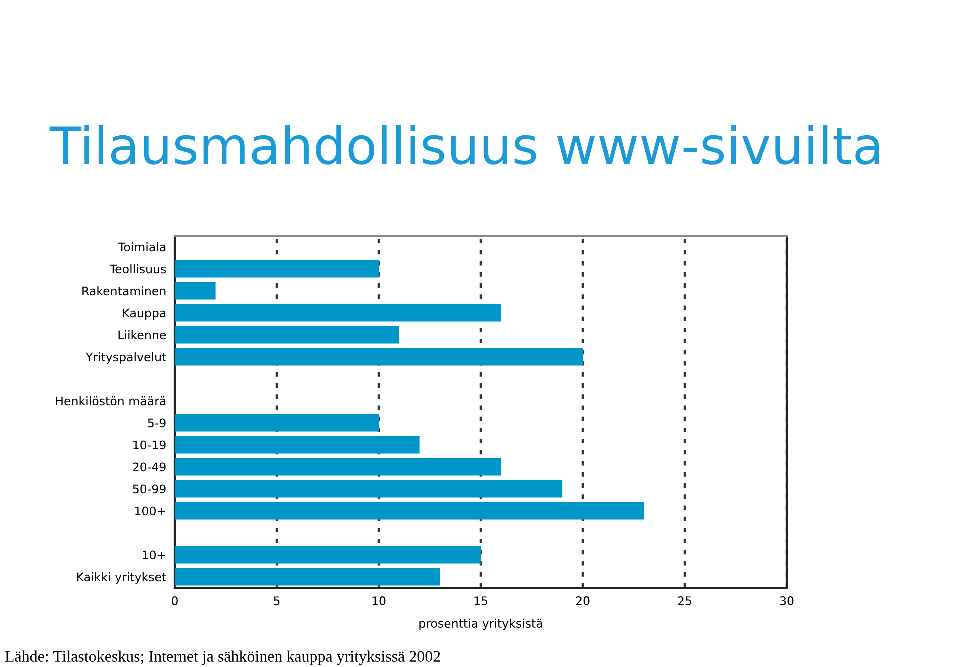 Image resolution: width=960 pixels, height=667 pixels. Describe the element at coordinates (124, 291) in the screenshot. I see `y-tick-label: Rakentaminen` at that location.